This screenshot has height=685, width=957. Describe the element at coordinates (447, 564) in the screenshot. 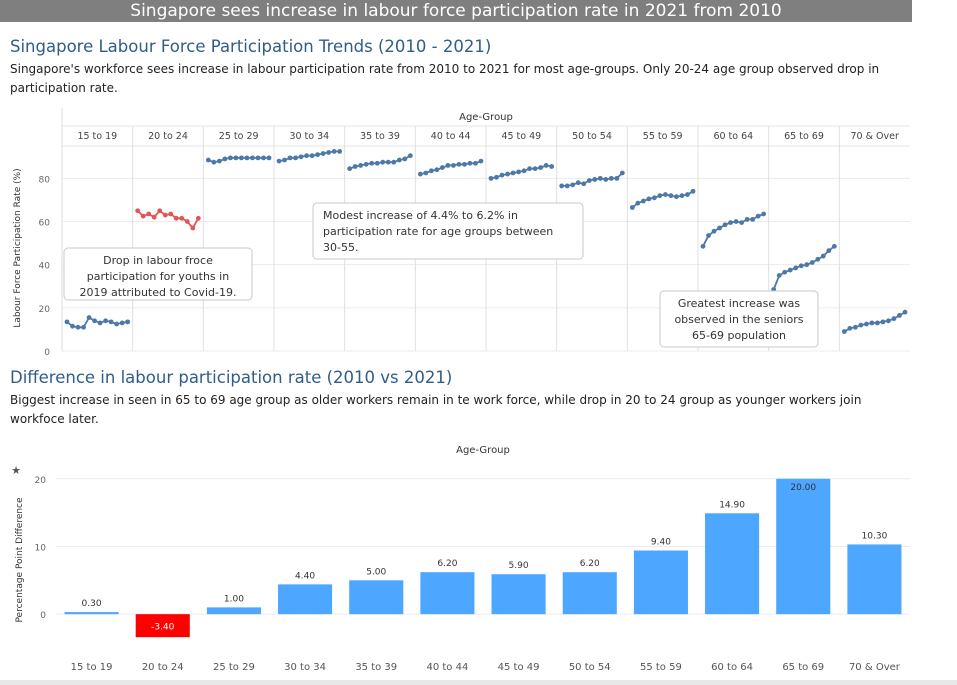

I see `bar-label-40-to-44: 6.20` at that location.